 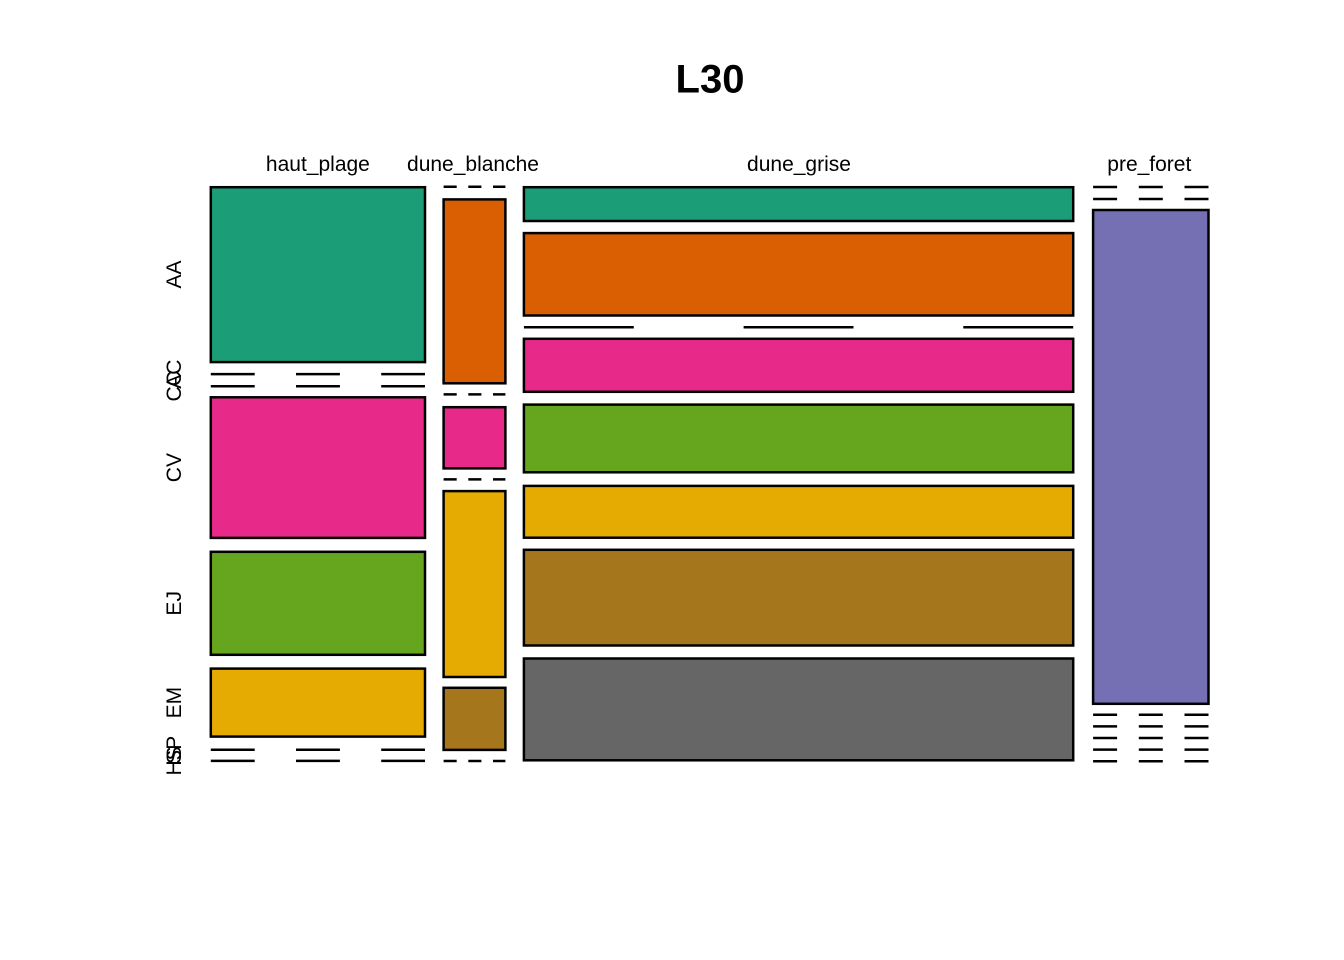 I want to click on svg-text: dune_blanche, so click(x=473, y=164).